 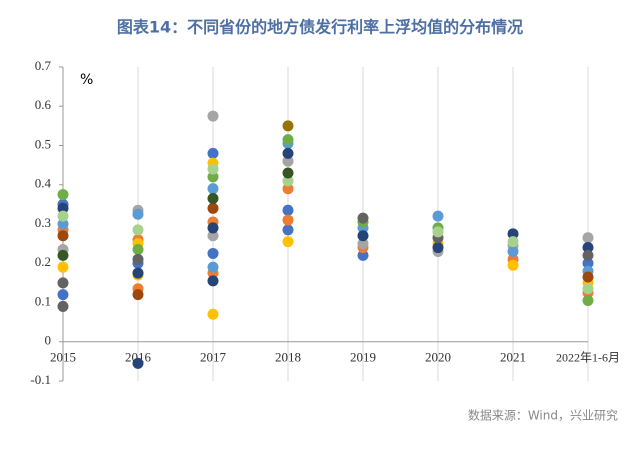 What do you see at coordinates (43, 65) in the screenshot?
I see `y-tick-label: 0.7` at bounding box center [43, 65].